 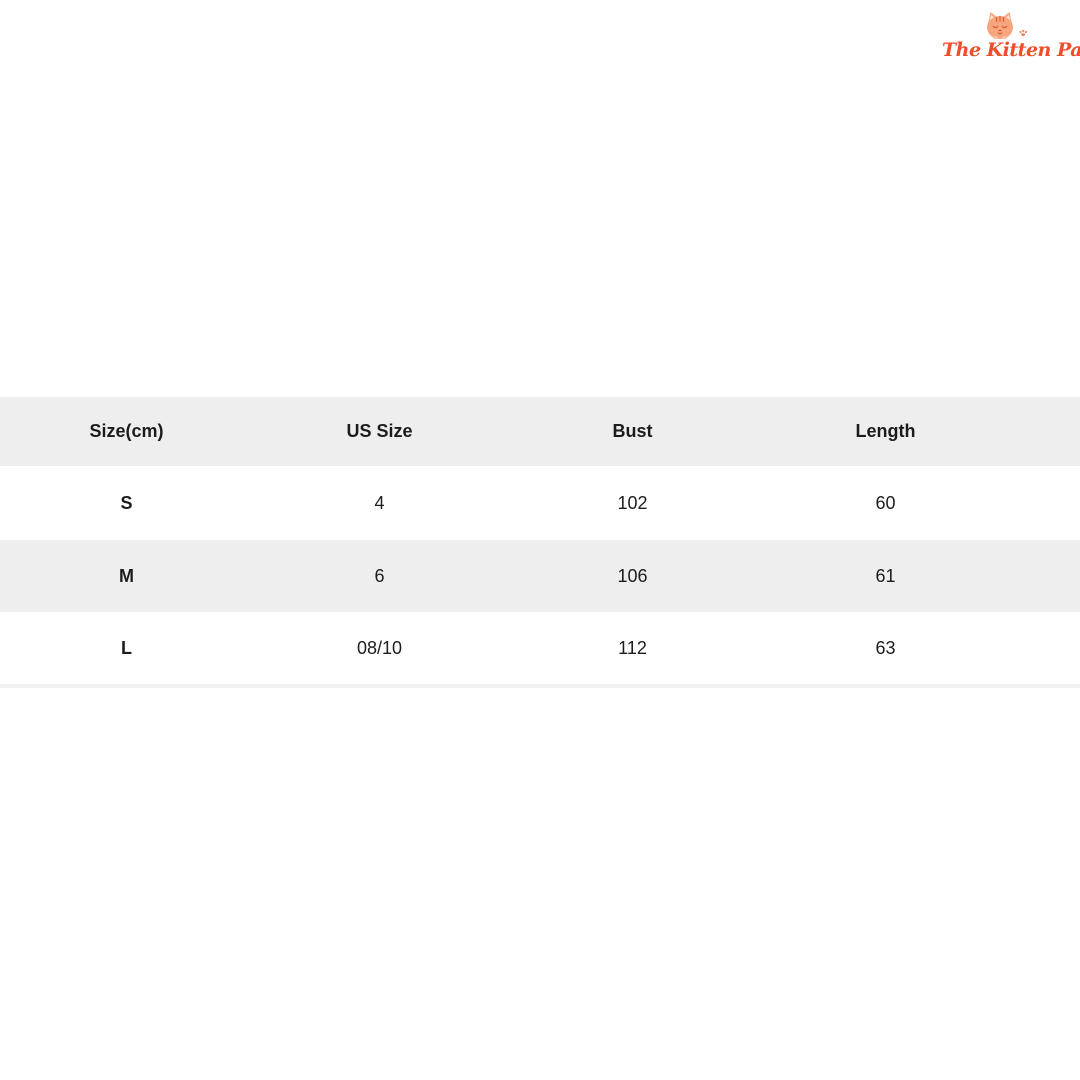 I want to click on cell-us-size-m: 6, so click(x=379, y=576).